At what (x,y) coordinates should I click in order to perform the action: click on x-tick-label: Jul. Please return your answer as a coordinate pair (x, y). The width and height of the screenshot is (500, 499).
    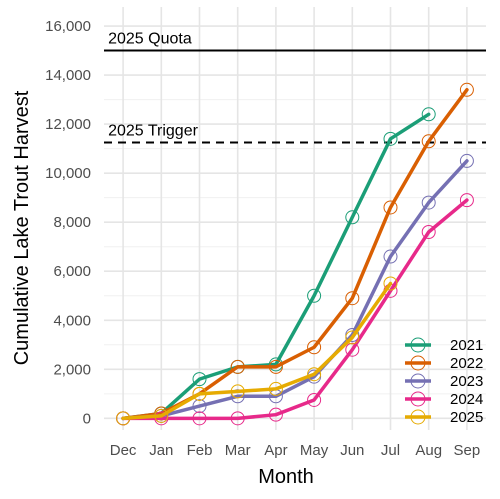
    Looking at the image, I should click on (390, 450).